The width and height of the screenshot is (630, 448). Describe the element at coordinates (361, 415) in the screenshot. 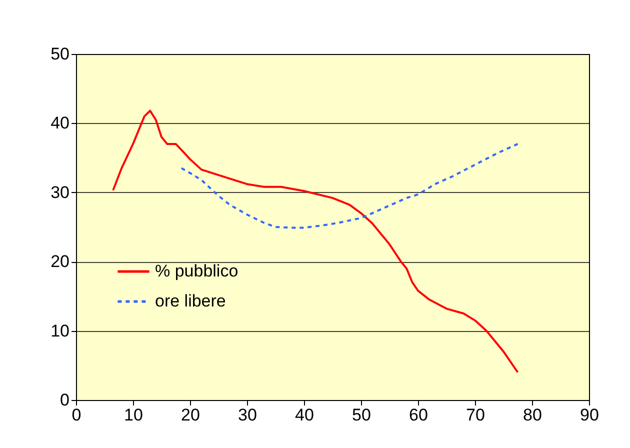

I see `x-tick-label: 50` at that location.